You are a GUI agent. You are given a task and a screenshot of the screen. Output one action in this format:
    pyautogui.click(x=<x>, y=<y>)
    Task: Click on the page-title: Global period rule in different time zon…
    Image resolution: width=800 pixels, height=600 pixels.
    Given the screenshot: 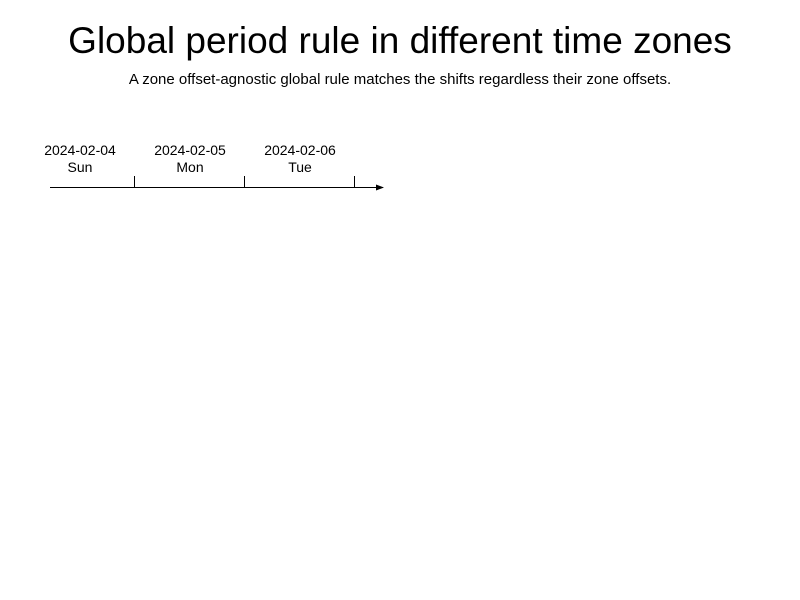 What is the action you would take?
    pyautogui.click(x=400, y=40)
    